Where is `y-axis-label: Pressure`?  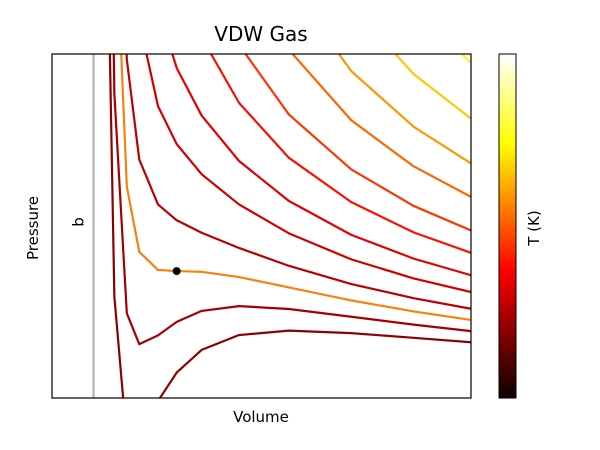 y-axis-label: Pressure is located at coordinates (33, 228).